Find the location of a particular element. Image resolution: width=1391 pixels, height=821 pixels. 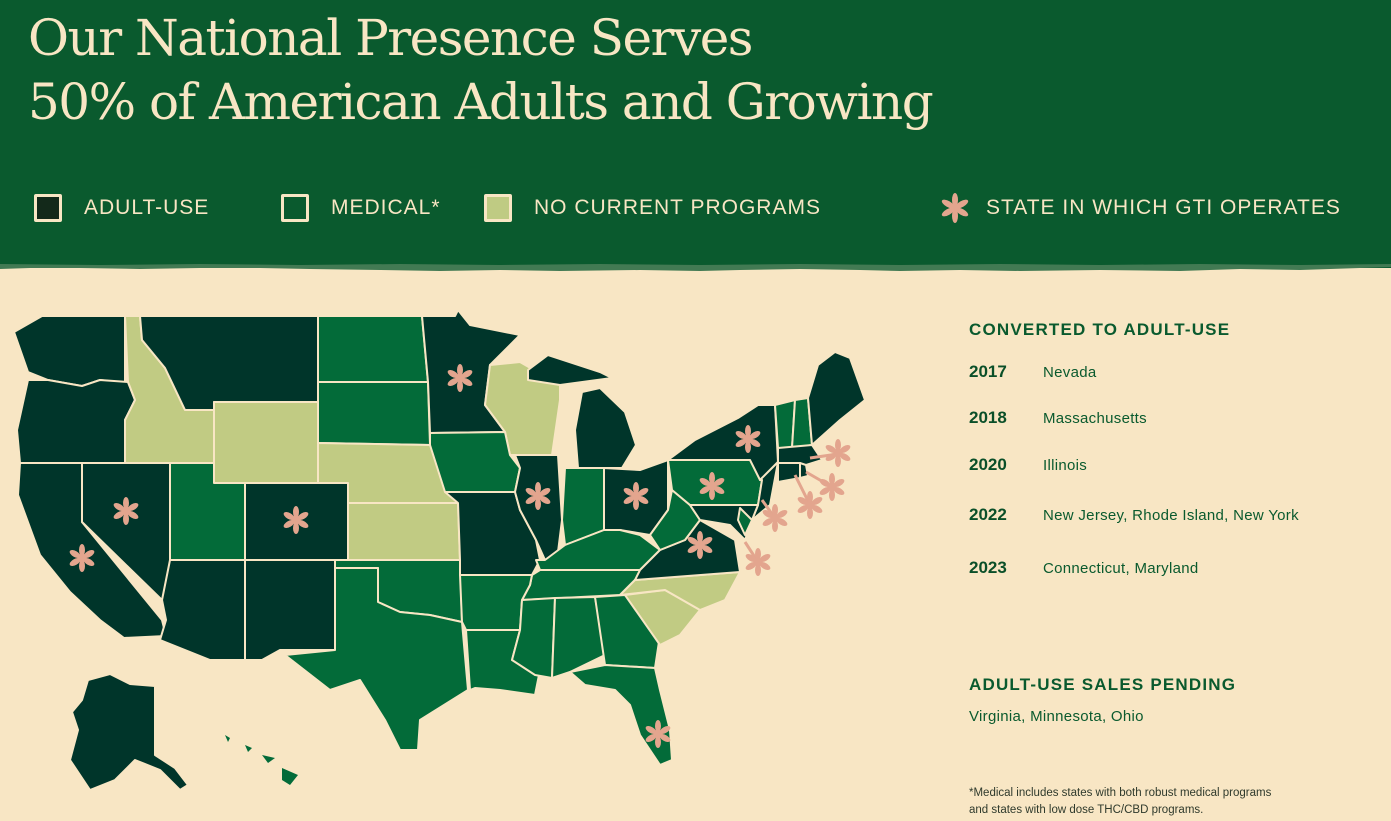

cannabis-leaf-star-icon is located at coordinates (955, 208).